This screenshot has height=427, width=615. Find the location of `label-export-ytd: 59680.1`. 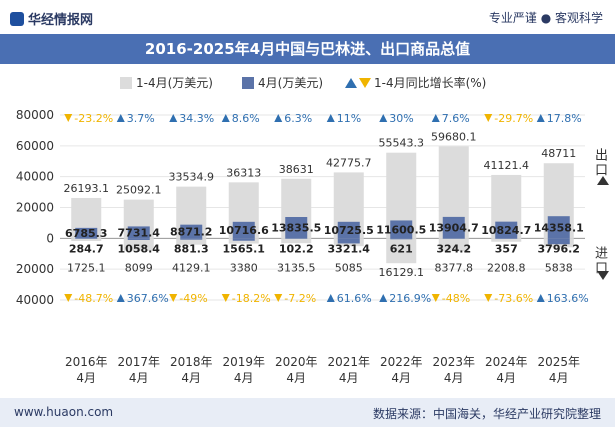

label-export-ytd: 59680.1 is located at coordinates (454, 136).